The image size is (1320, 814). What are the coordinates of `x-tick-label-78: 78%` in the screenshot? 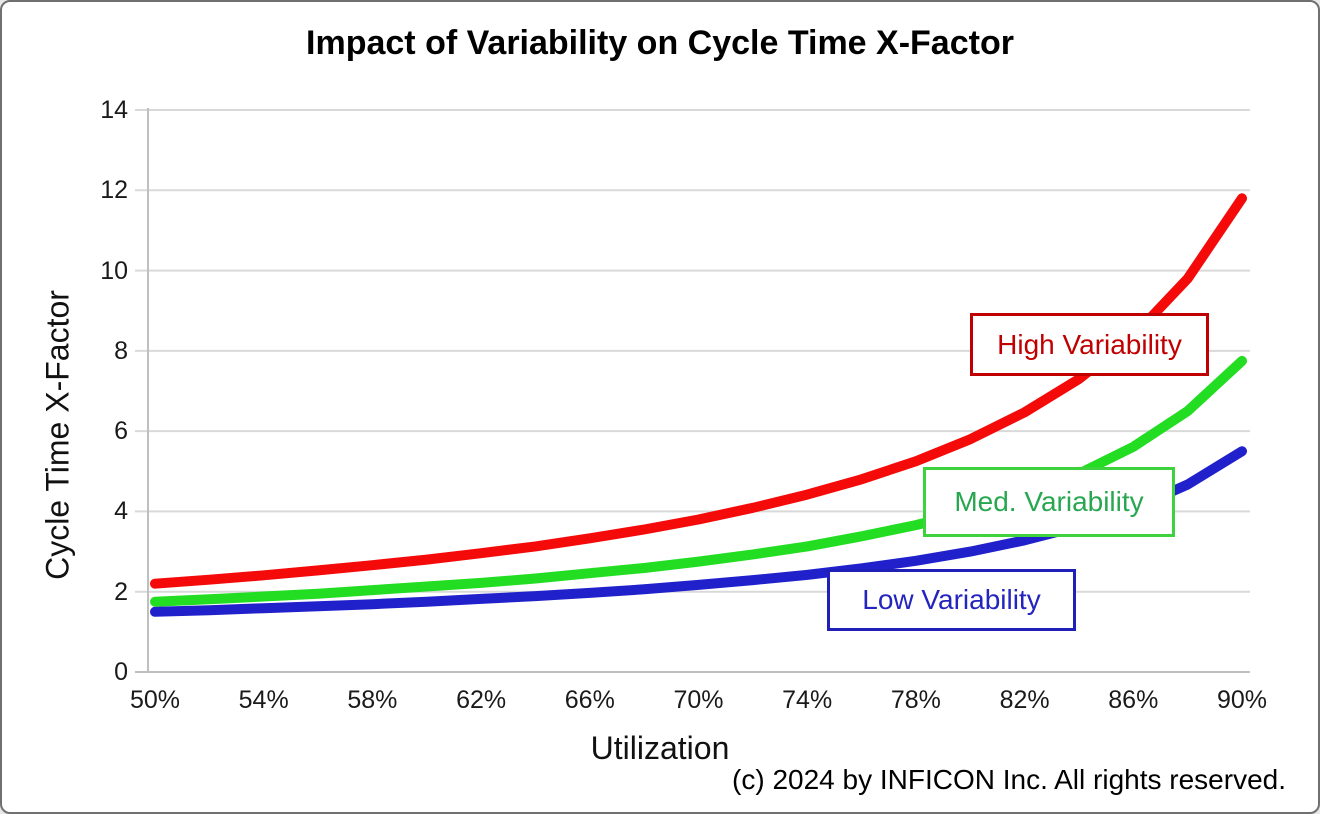 It's located at (915, 700).